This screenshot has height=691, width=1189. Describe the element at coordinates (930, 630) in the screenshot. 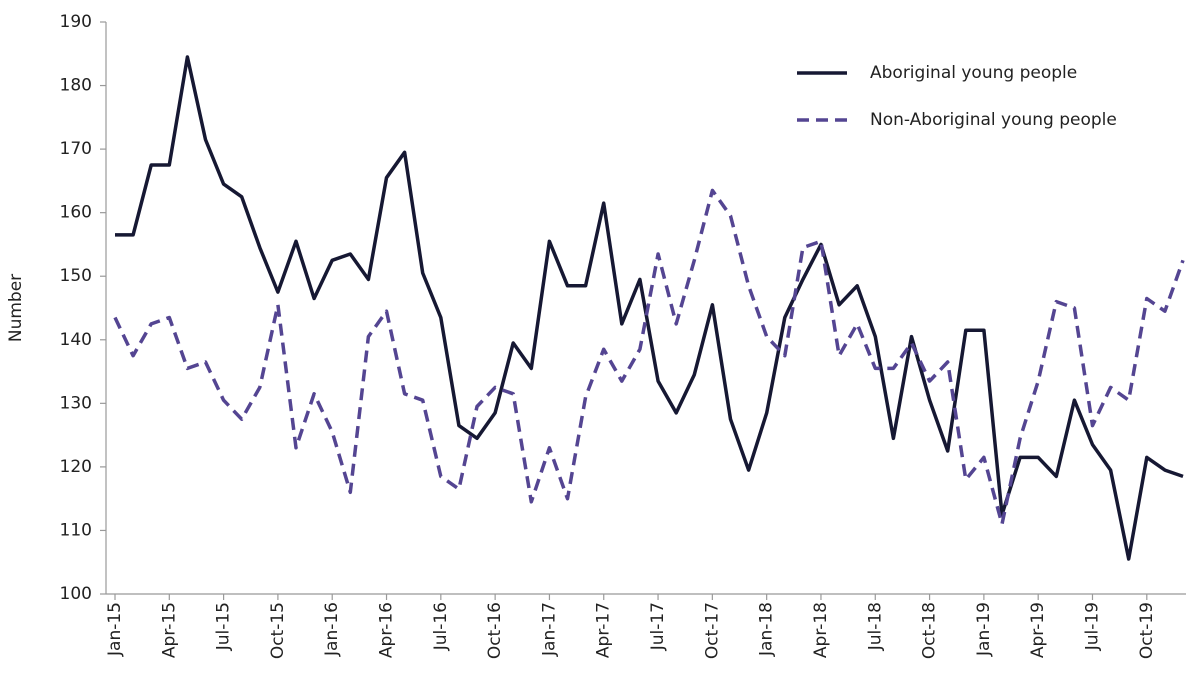

I see `x-tick-label: Oct-18` at that location.